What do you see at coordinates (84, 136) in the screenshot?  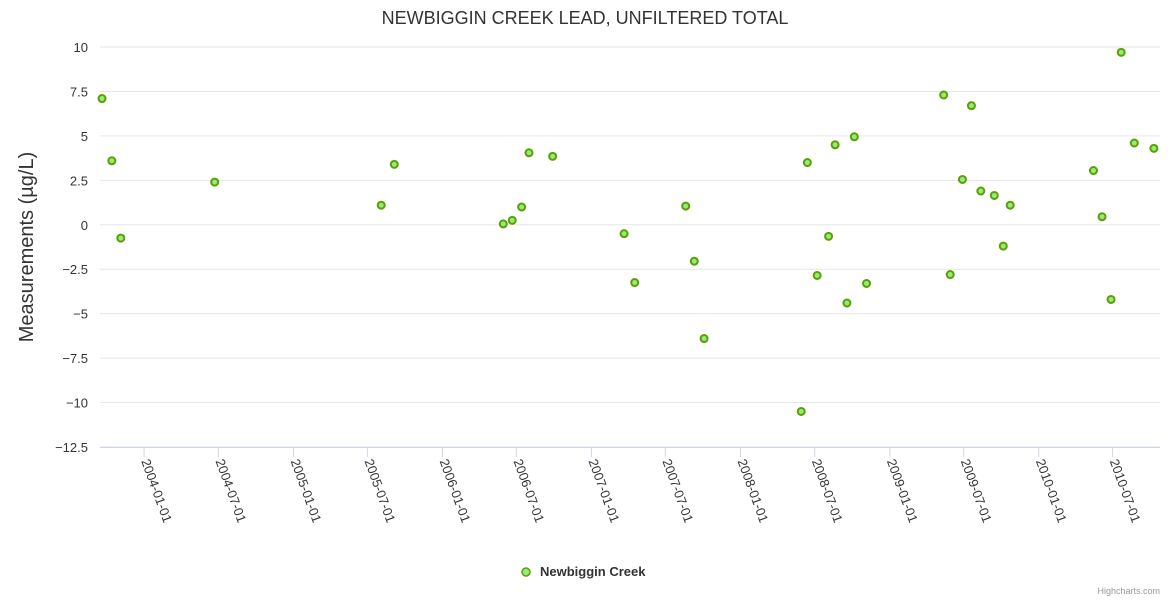 I see `y-tick-label: 5` at bounding box center [84, 136].